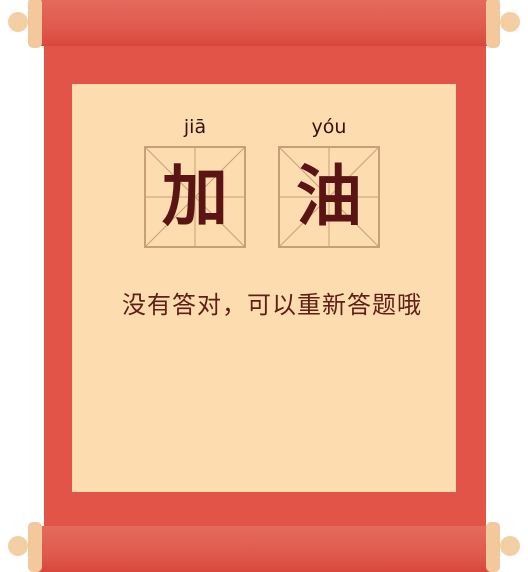 The width and height of the screenshot is (528, 572). I want to click on top-rod-left-knob, so click(18, 22).